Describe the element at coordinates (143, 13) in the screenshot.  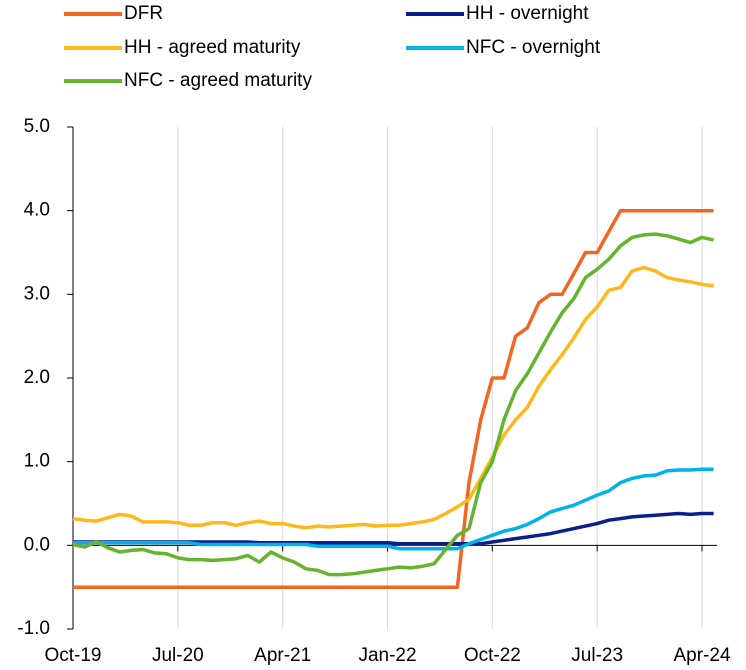
I see `legend-label: DFR` at that location.